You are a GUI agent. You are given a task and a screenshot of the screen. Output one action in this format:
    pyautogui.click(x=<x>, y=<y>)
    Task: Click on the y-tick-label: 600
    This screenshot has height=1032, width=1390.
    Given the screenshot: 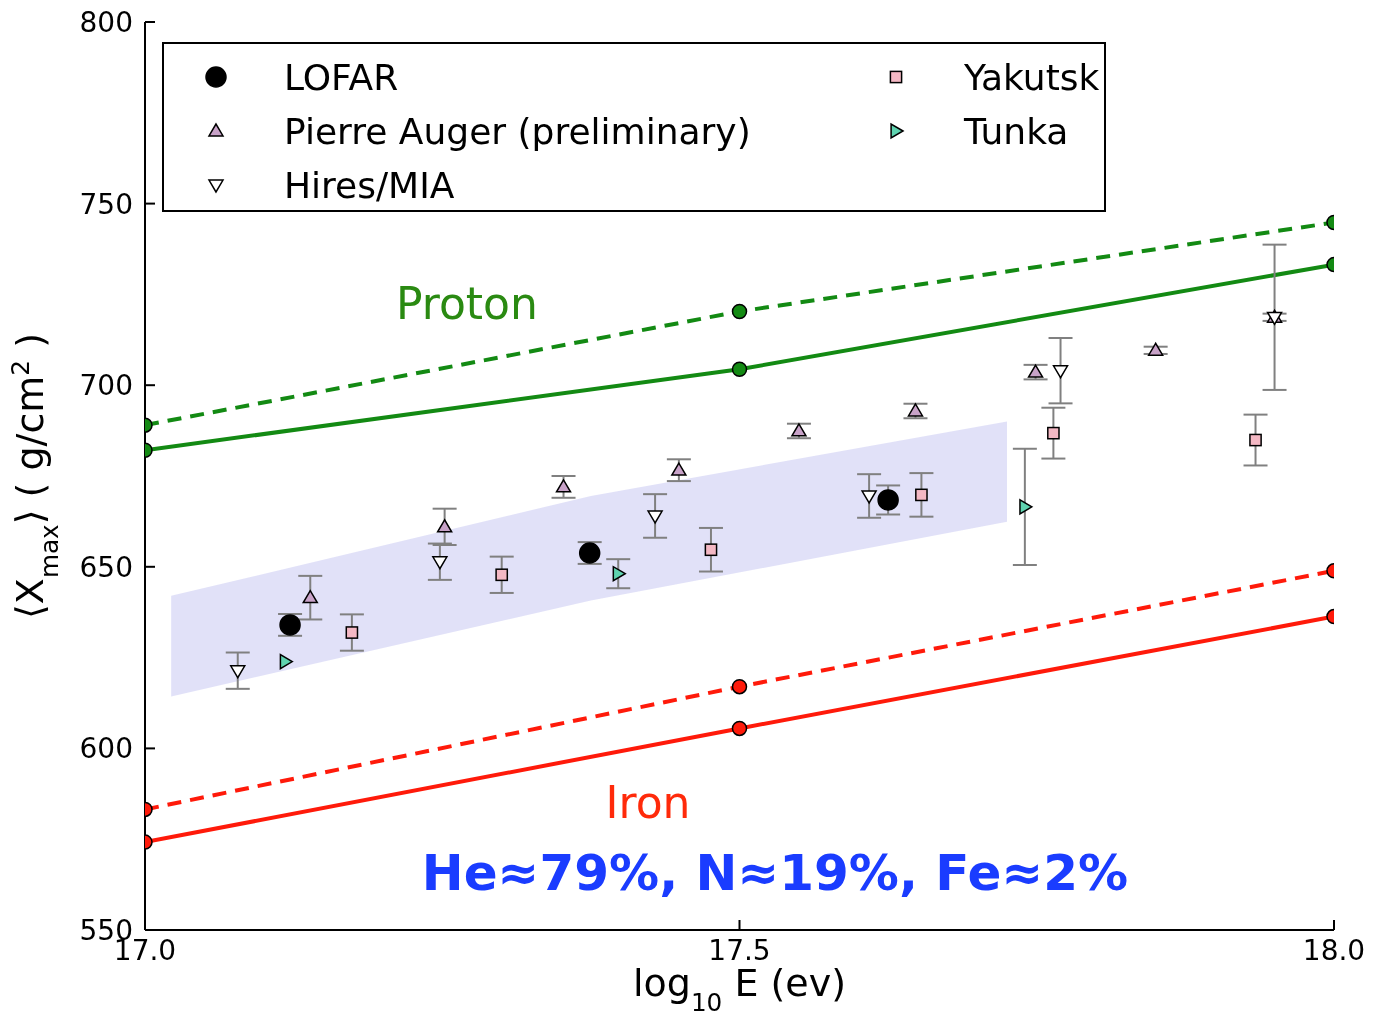 What is the action you would take?
    pyautogui.click(x=106, y=749)
    